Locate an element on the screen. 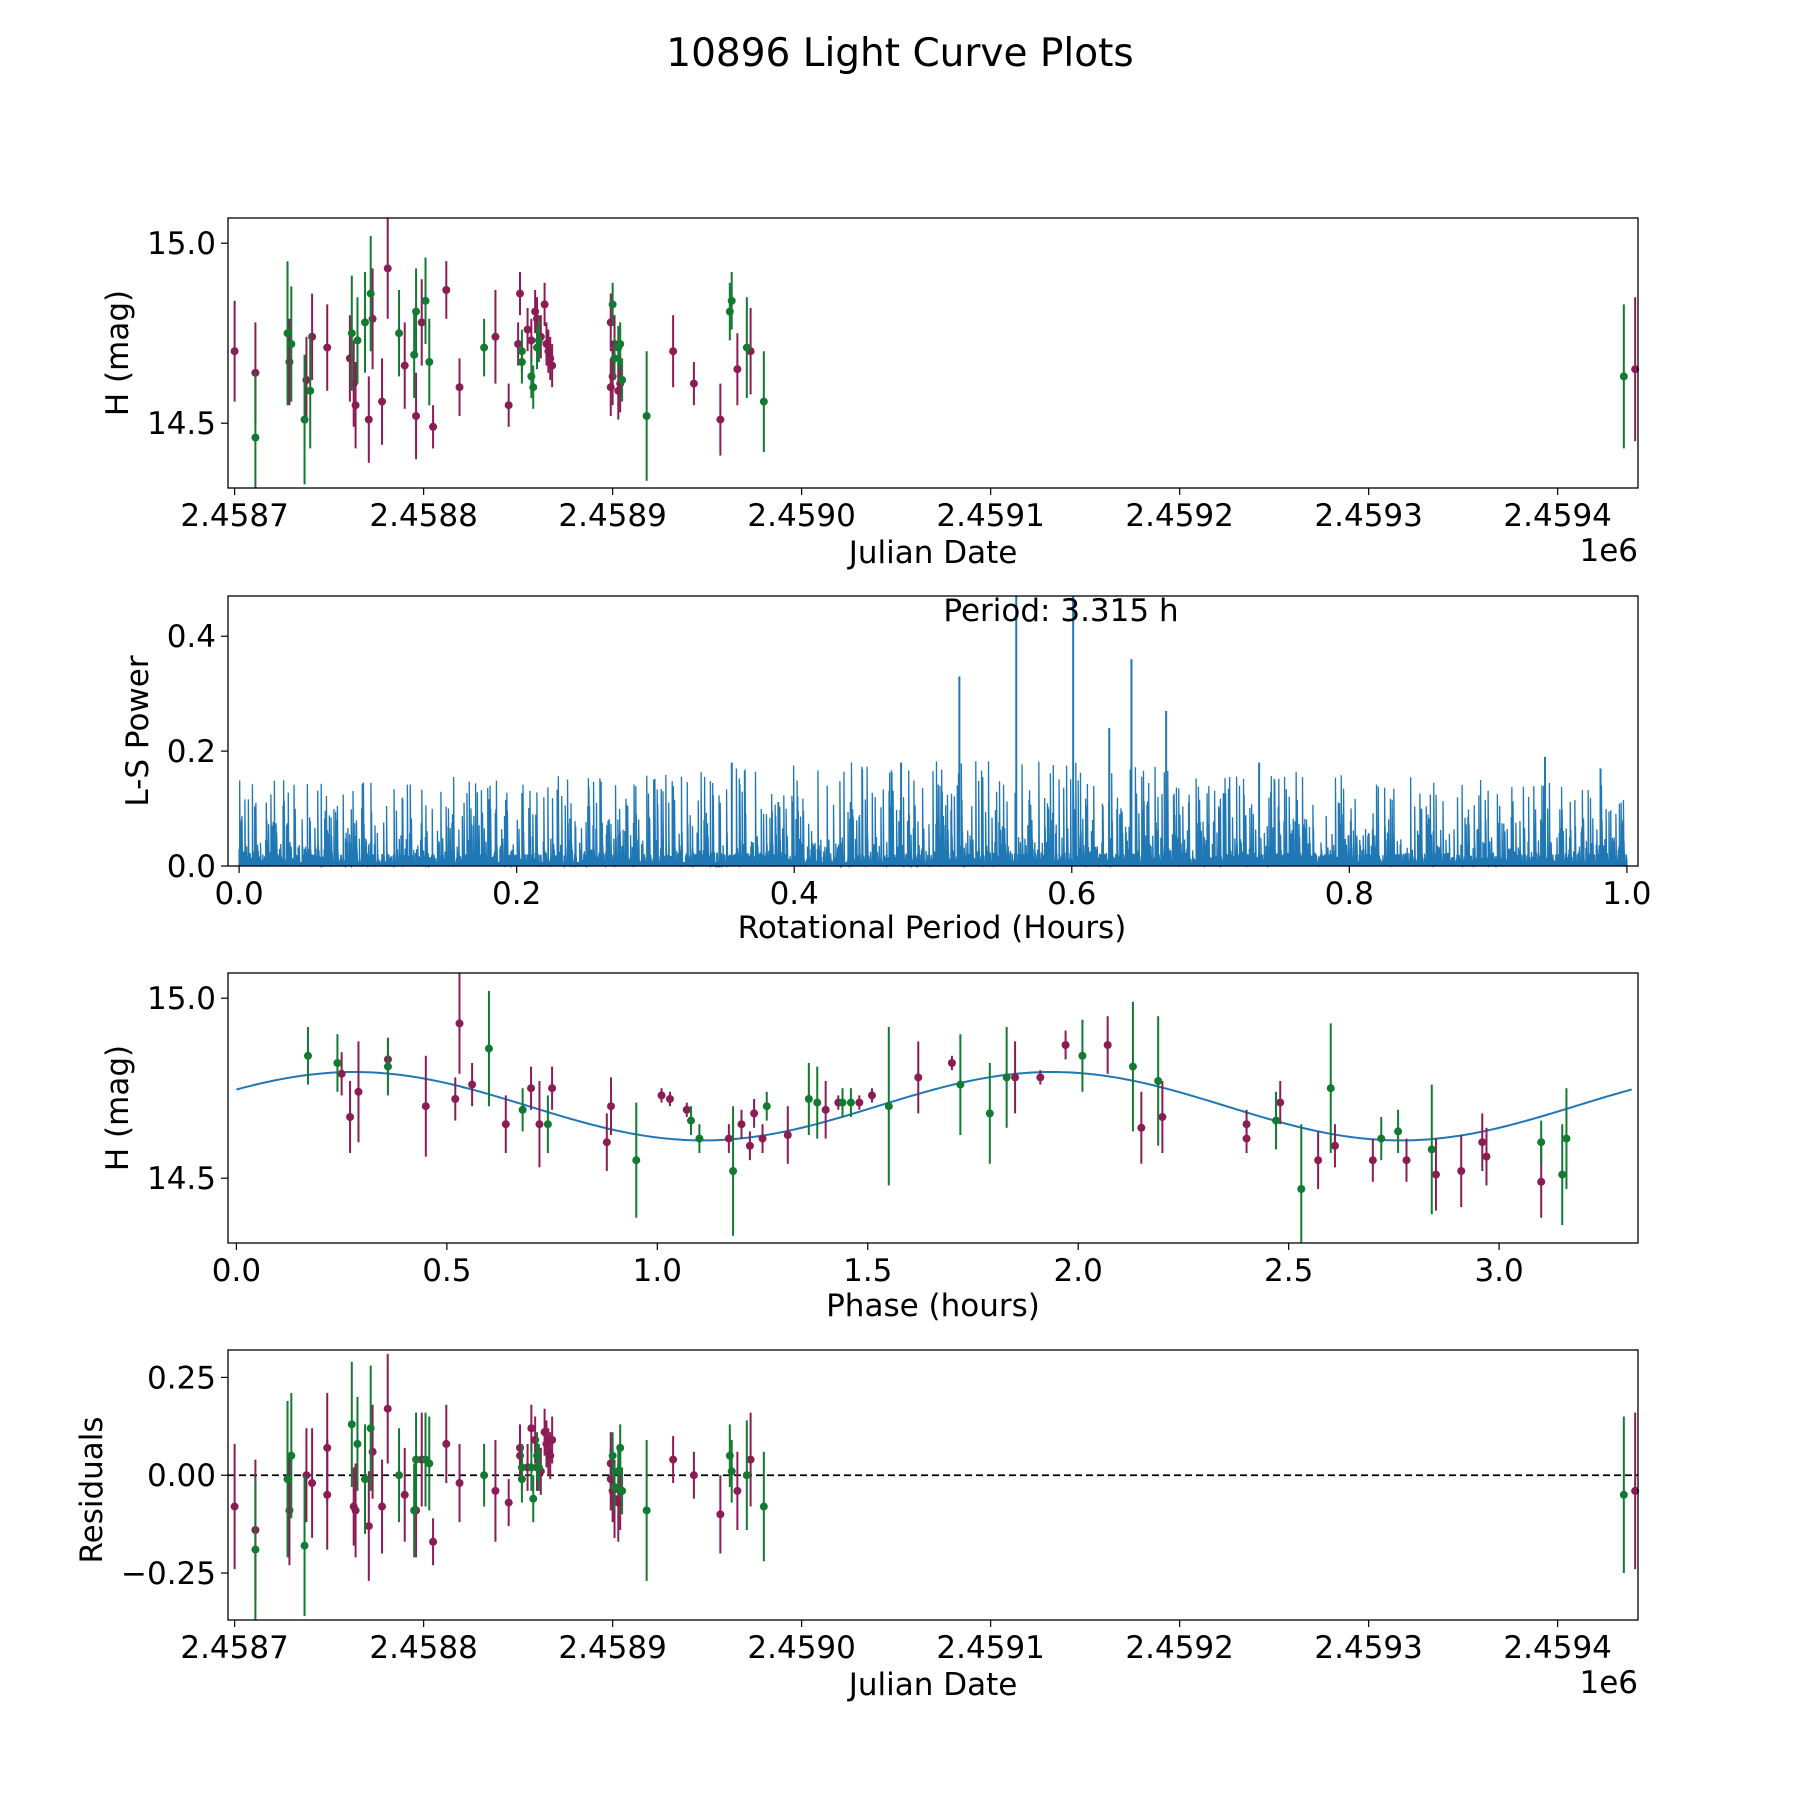  residuals-ylabel: Residuals is located at coordinates (92, 1489).